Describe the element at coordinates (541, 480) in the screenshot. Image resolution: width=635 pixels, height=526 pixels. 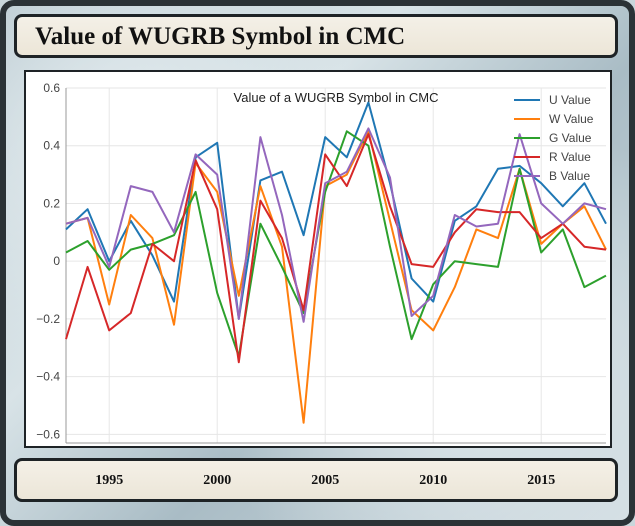
I see `x-tick-label: 2015` at that location.